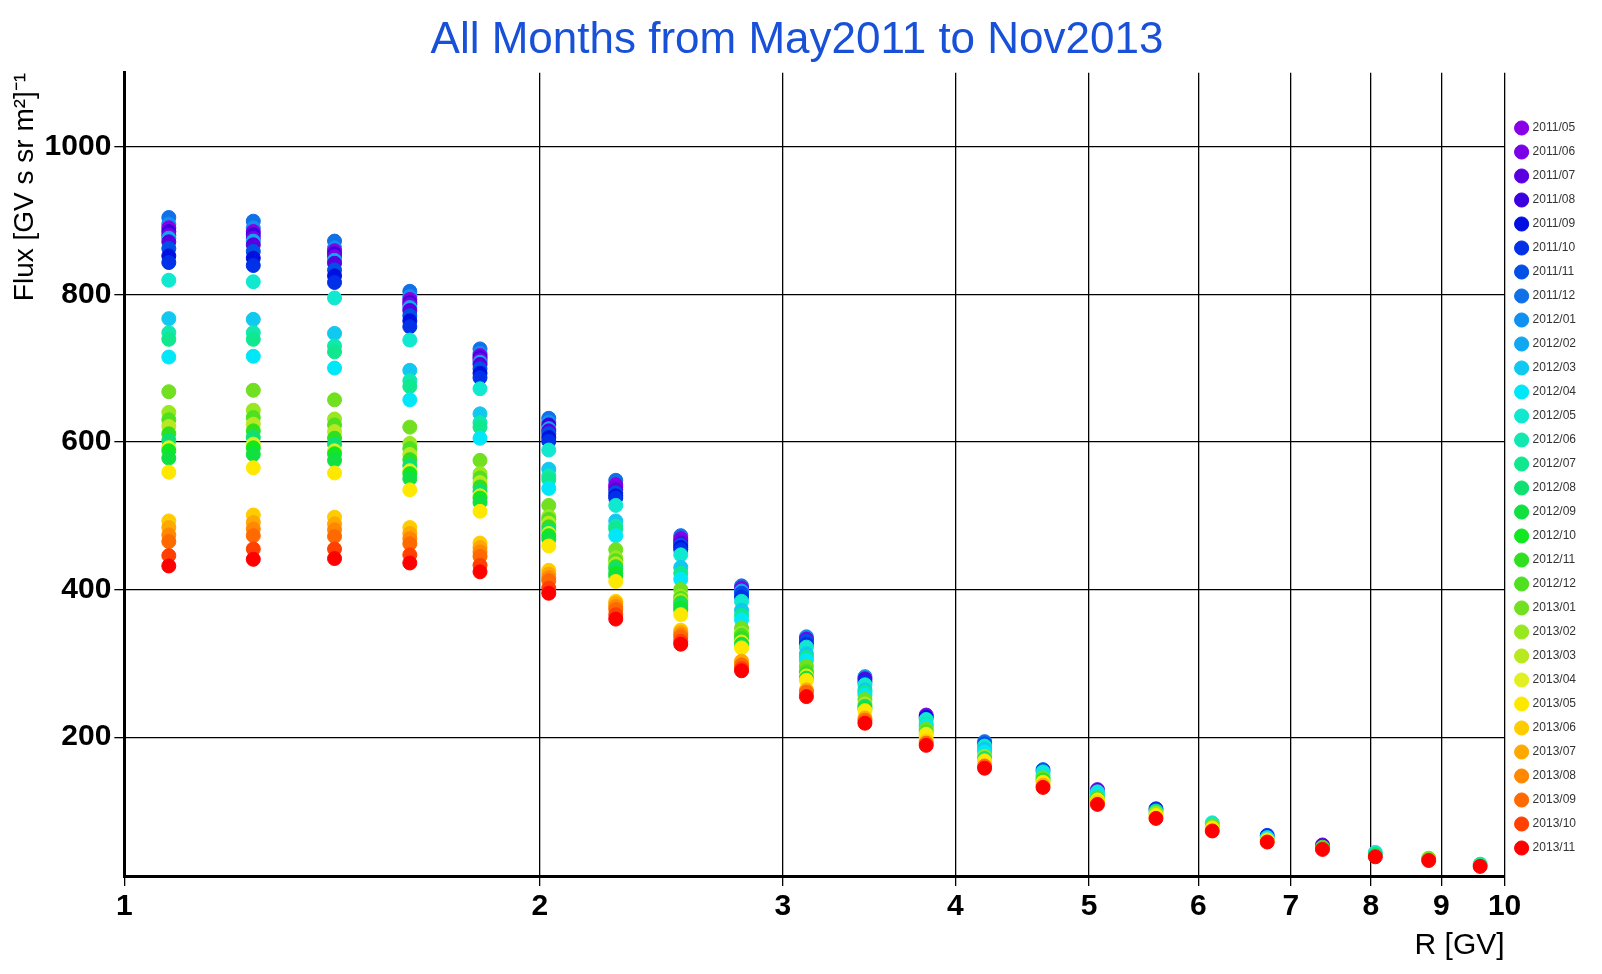 The image size is (1602, 974). I want to click on legend-label: 2012/05, so click(1554, 415).